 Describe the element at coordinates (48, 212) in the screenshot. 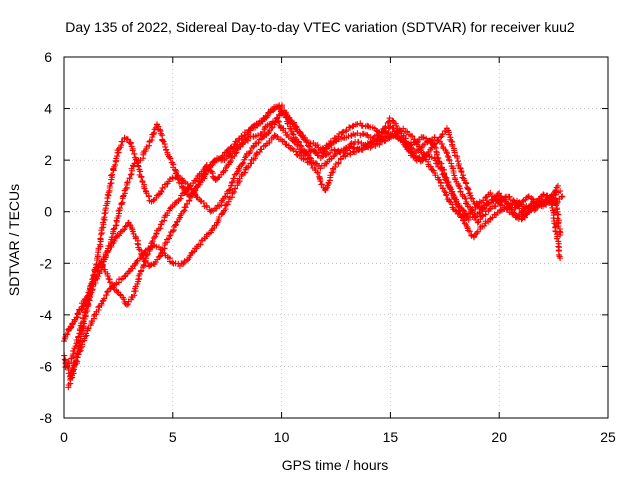

I see `y-tick-label: 0` at that location.